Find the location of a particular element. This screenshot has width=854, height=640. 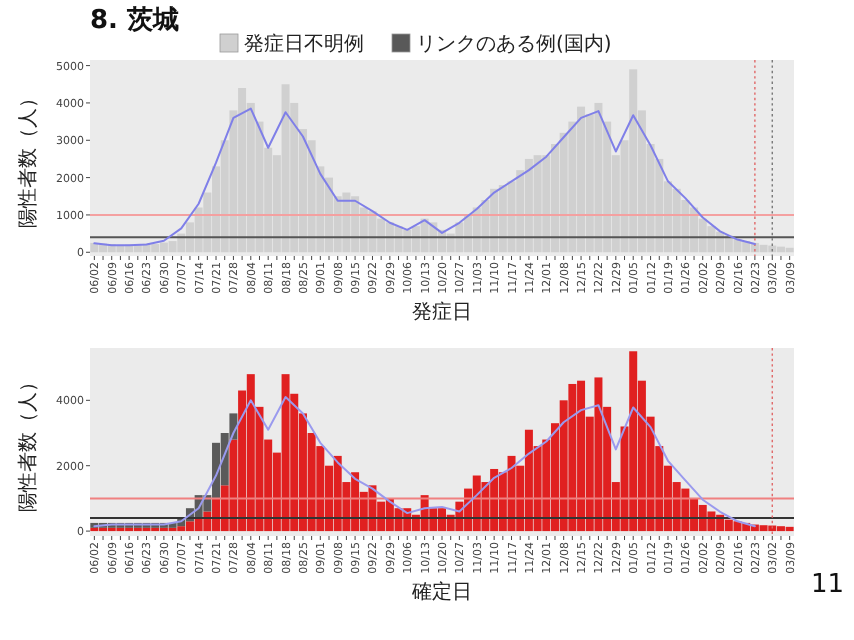

text: 11 is located at coordinates (827, 585).